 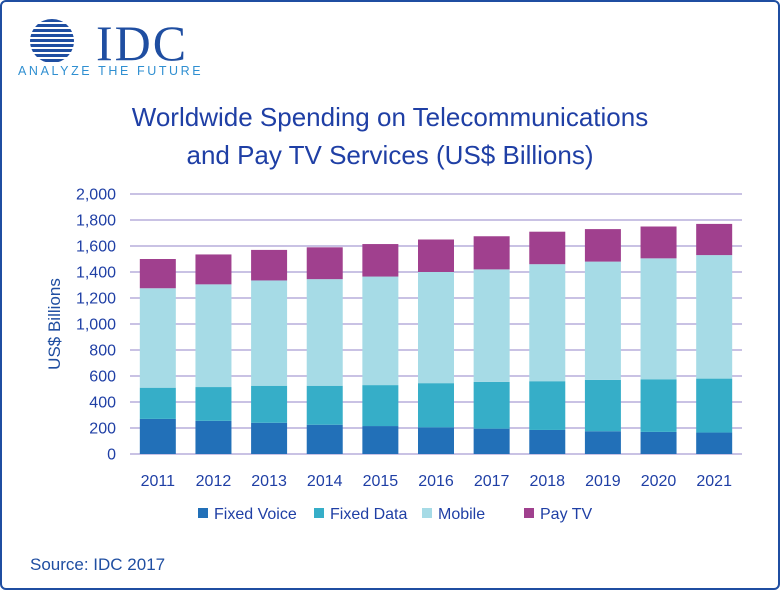 What do you see at coordinates (602, 405) in the screenshot?
I see `bar-fixed-data-2019` at bounding box center [602, 405].